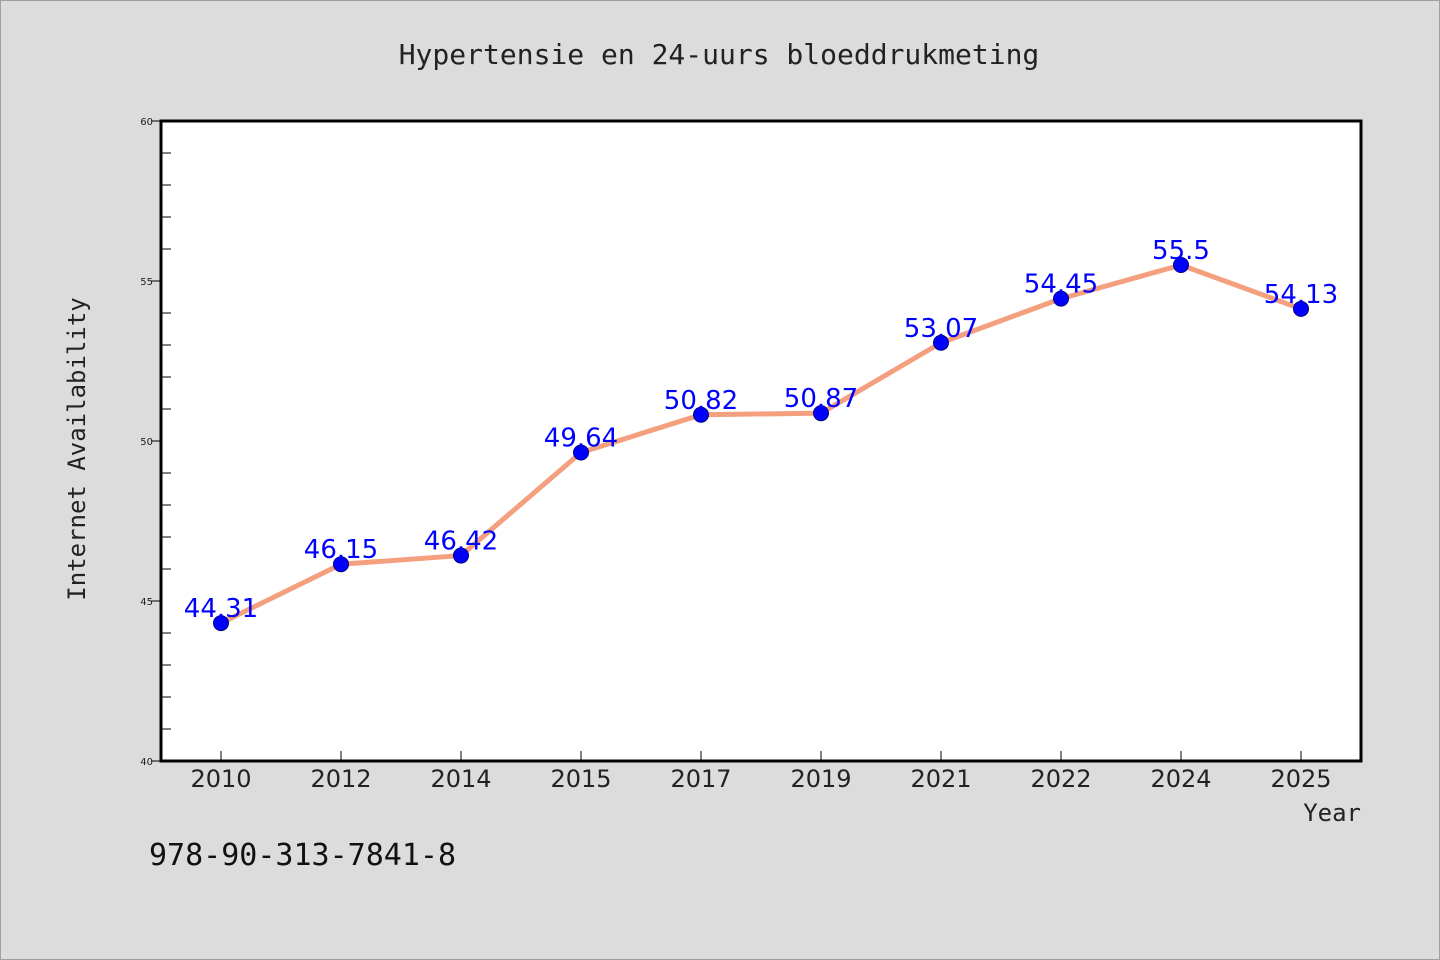  I want to click on y-tick-label: 40, so click(146, 762).